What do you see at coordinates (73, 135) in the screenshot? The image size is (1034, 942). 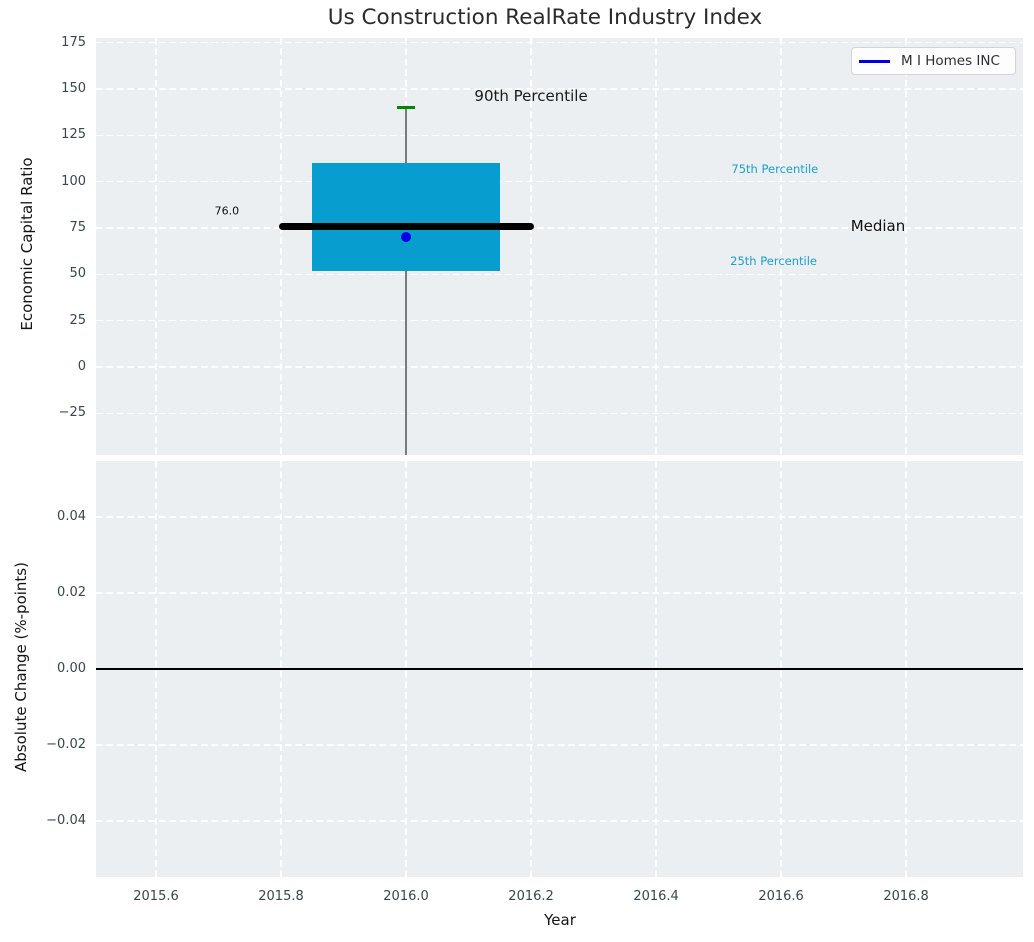 I see `y-tick-label: 125` at bounding box center [73, 135].